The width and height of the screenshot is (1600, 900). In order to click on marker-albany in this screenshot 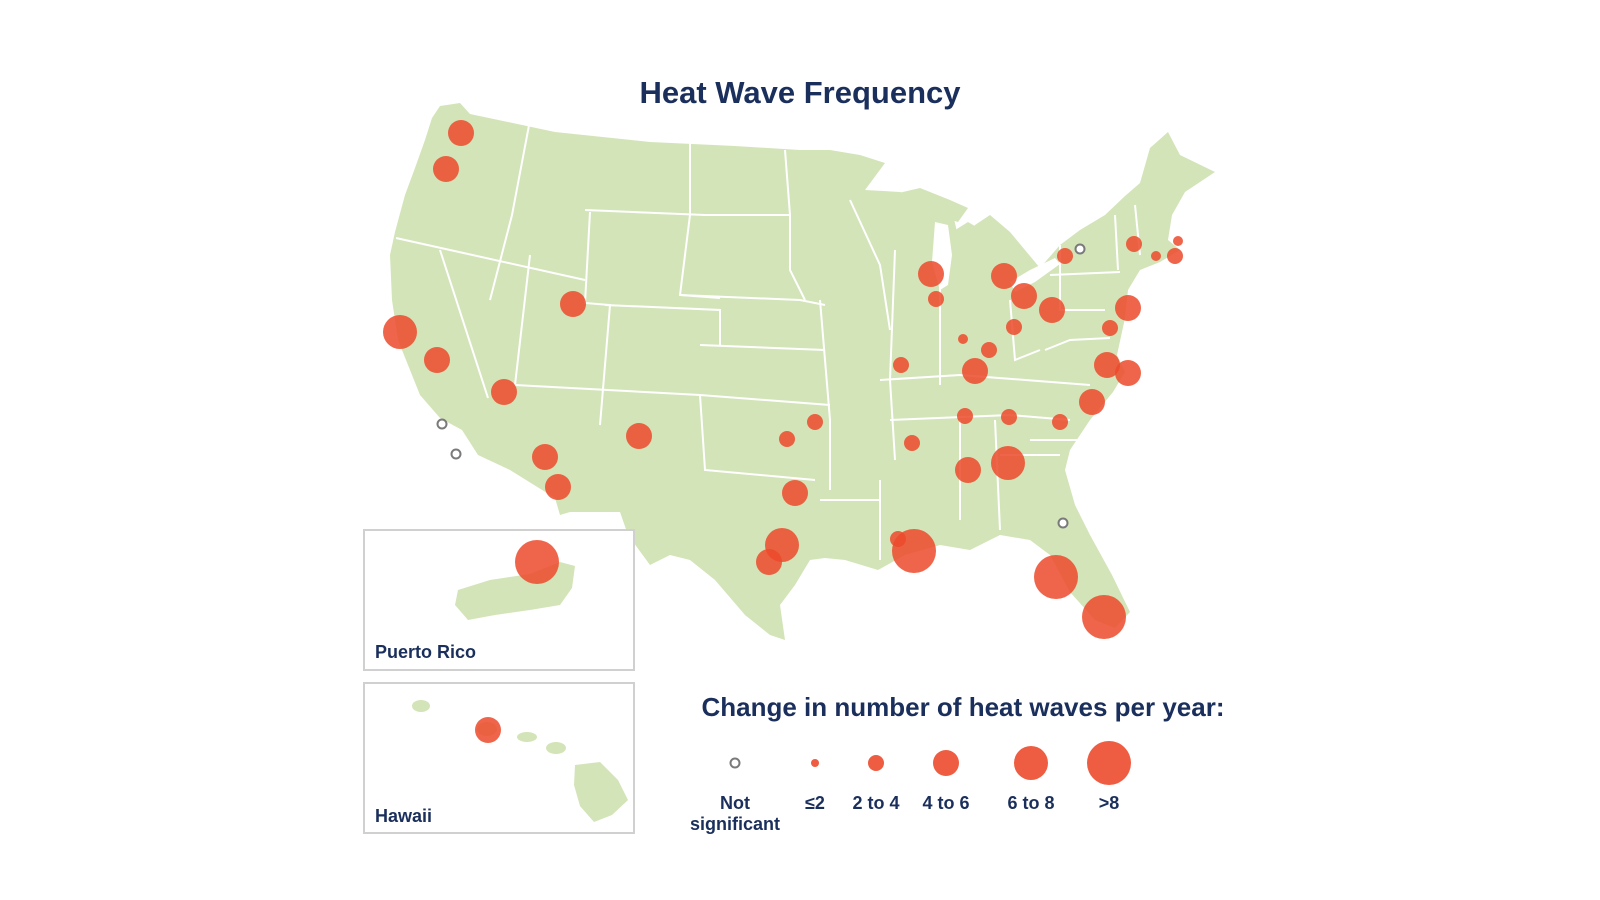, I will do `click(1134, 244)`.